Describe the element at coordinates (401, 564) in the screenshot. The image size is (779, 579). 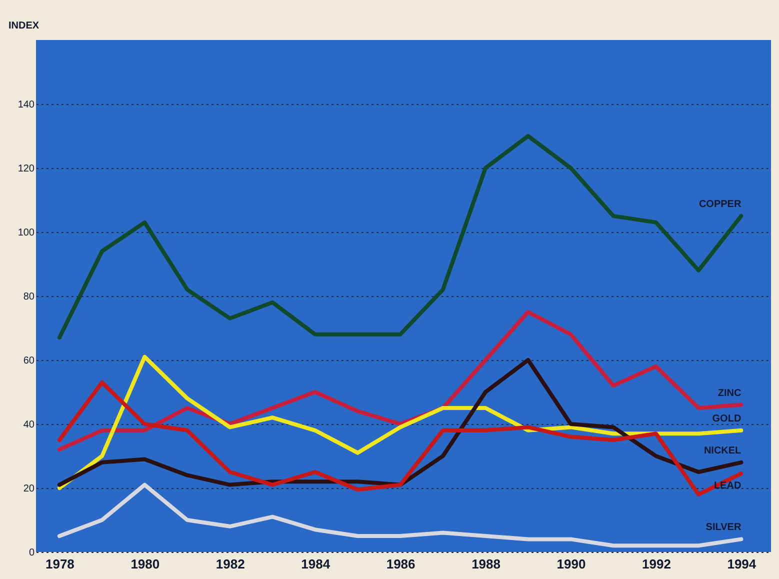
I see `x-tick-label: 1986` at that location.